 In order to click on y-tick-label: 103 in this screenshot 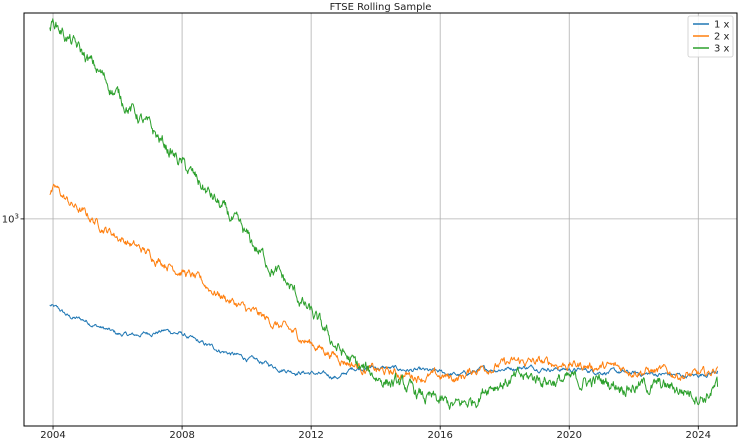, I will do `click(10, 218)`.